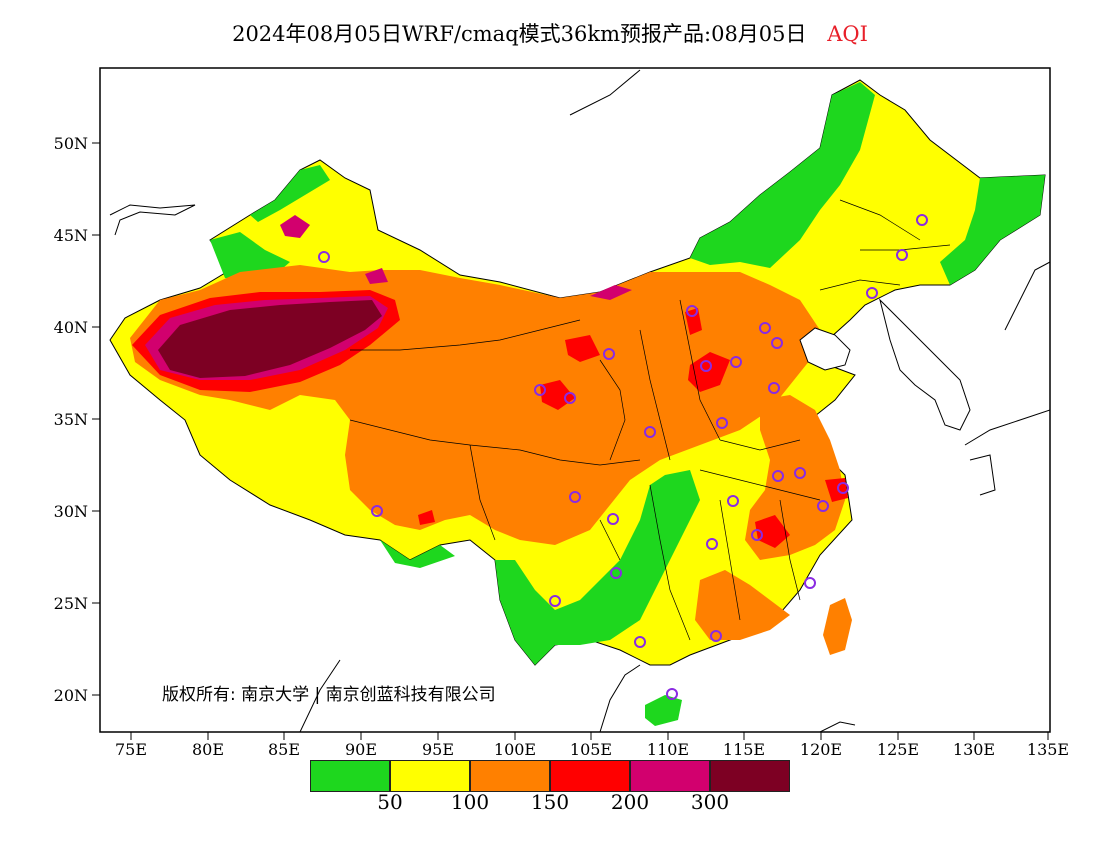  Describe the element at coordinates (670, 776) in the screenshot. I see `legend-swatch-purple` at that location.